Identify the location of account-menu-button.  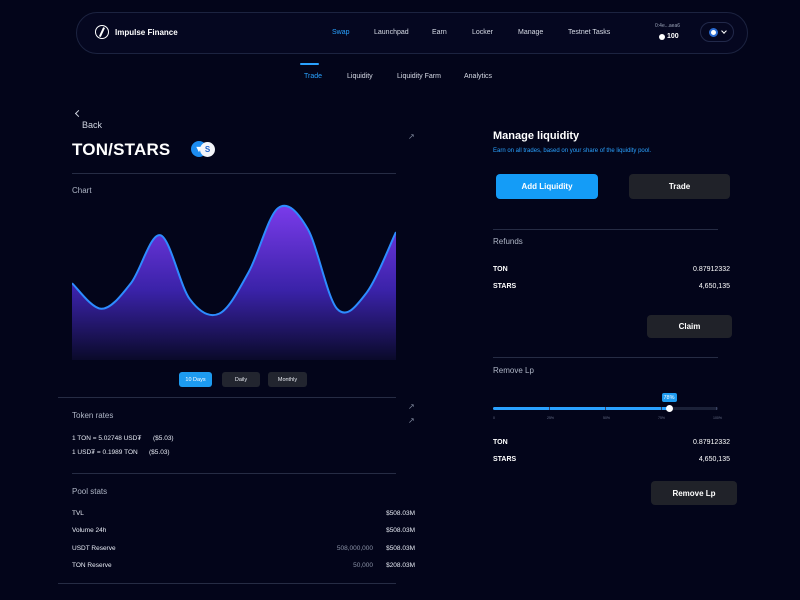
(717, 32).